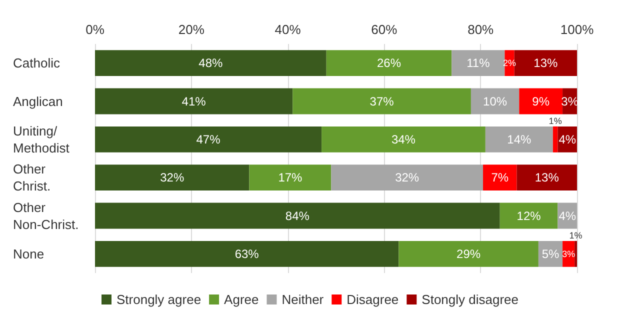 This screenshot has width=620, height=321. Describe the element at coordinates (36, 63) in the screenshot. I see `y-tick-label: Catholic` at that location.